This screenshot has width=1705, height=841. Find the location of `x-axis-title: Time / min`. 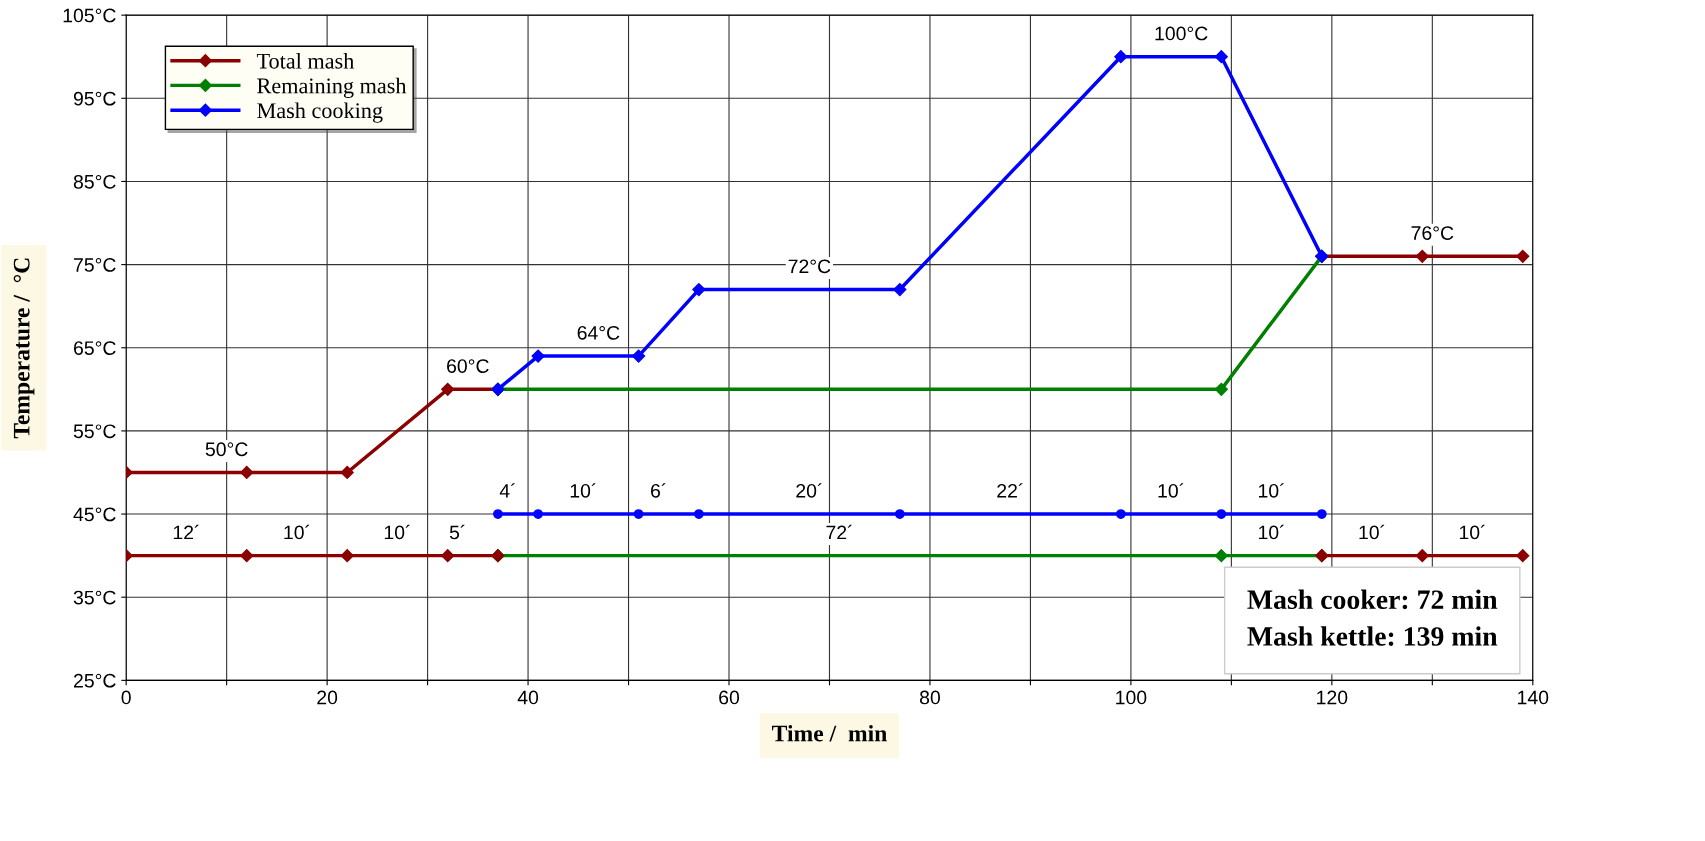

x-axis-title: Time / min is located at coordinates (829, 733).